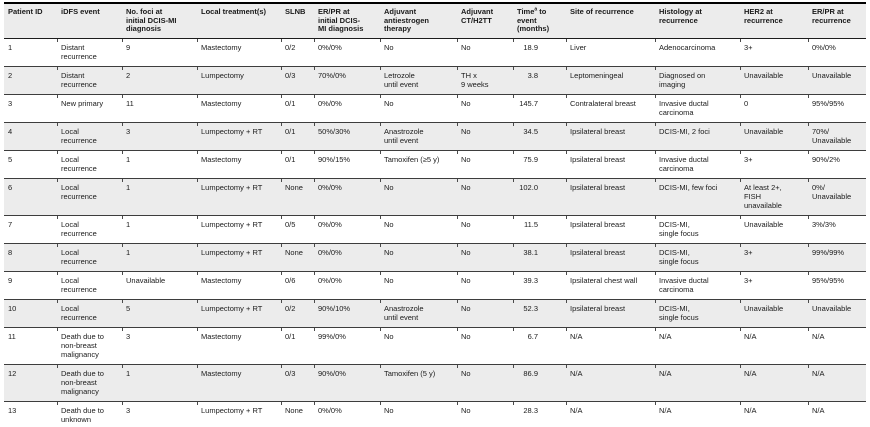  Describe the element at coordinates (30, 230) in the screenshot. I see `table-cell: 7` at that location.